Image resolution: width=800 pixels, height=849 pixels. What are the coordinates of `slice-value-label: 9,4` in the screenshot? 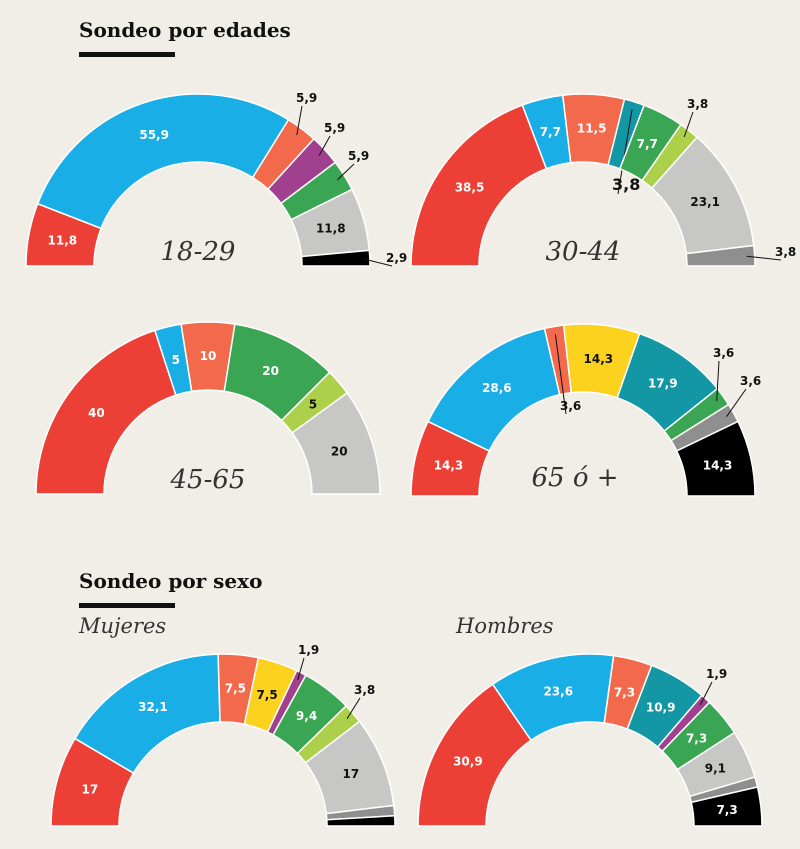 It's located at (306, 716).